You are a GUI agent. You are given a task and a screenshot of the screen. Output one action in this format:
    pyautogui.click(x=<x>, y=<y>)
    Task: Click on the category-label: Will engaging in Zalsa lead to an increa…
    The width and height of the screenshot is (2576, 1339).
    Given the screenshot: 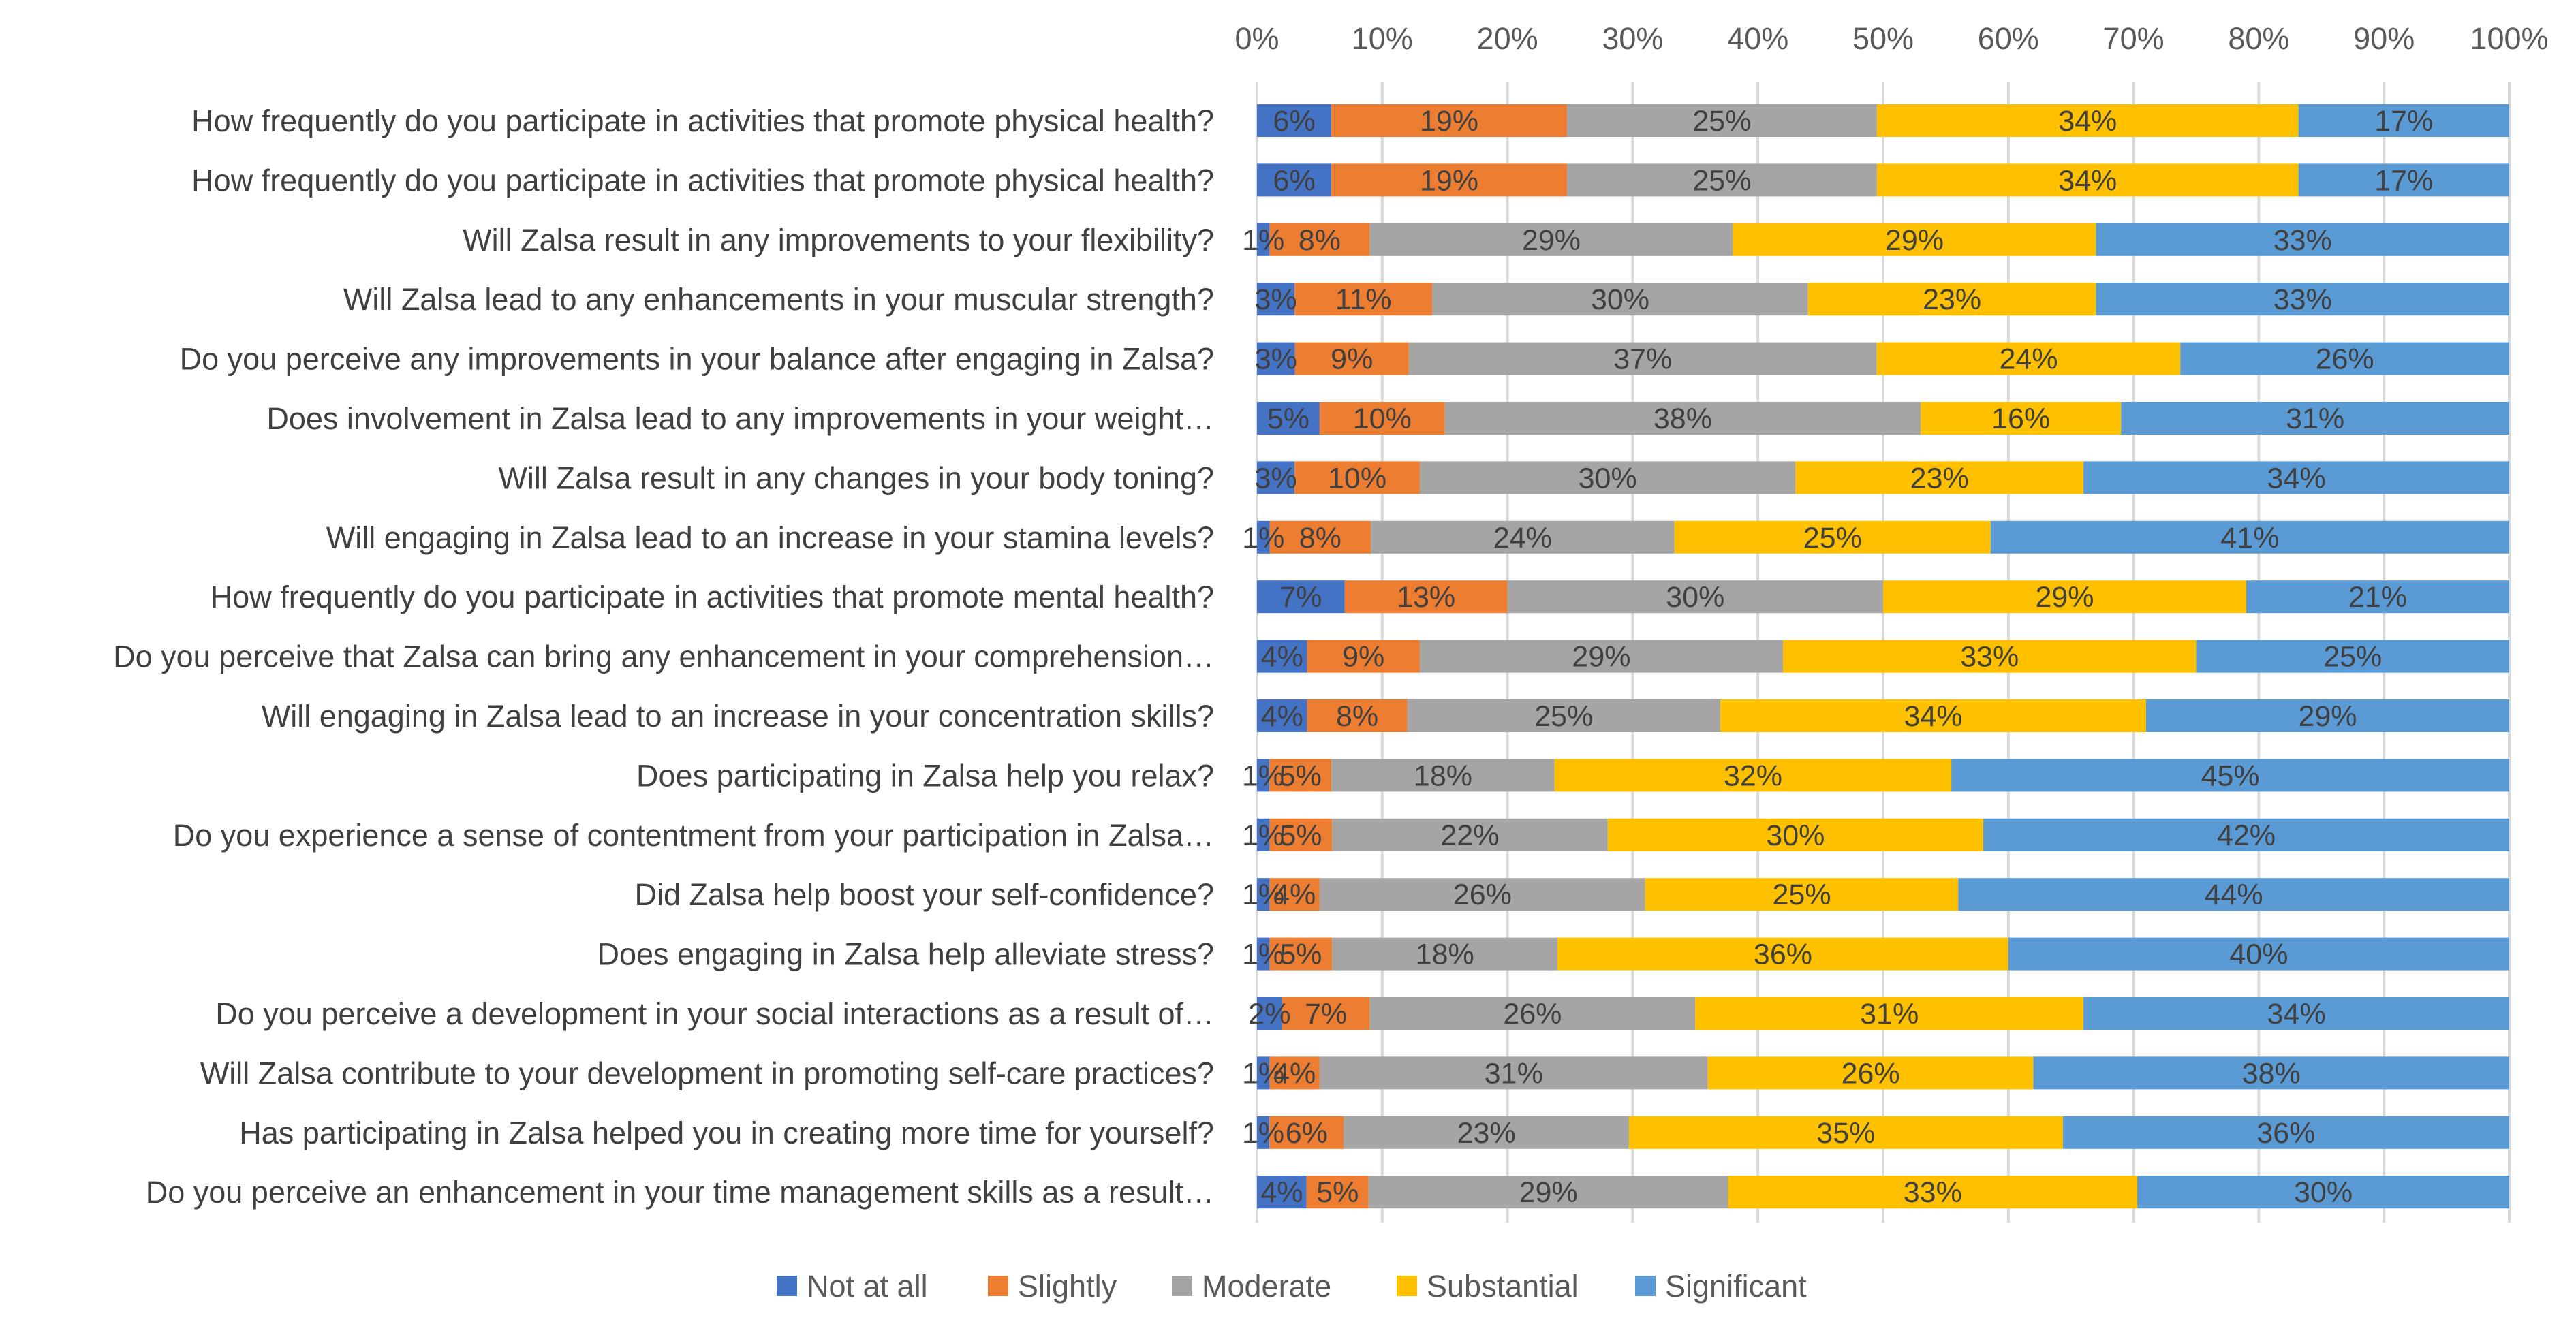 What is the action you would take?
    pyautogui.click(x=770, y=538)
    